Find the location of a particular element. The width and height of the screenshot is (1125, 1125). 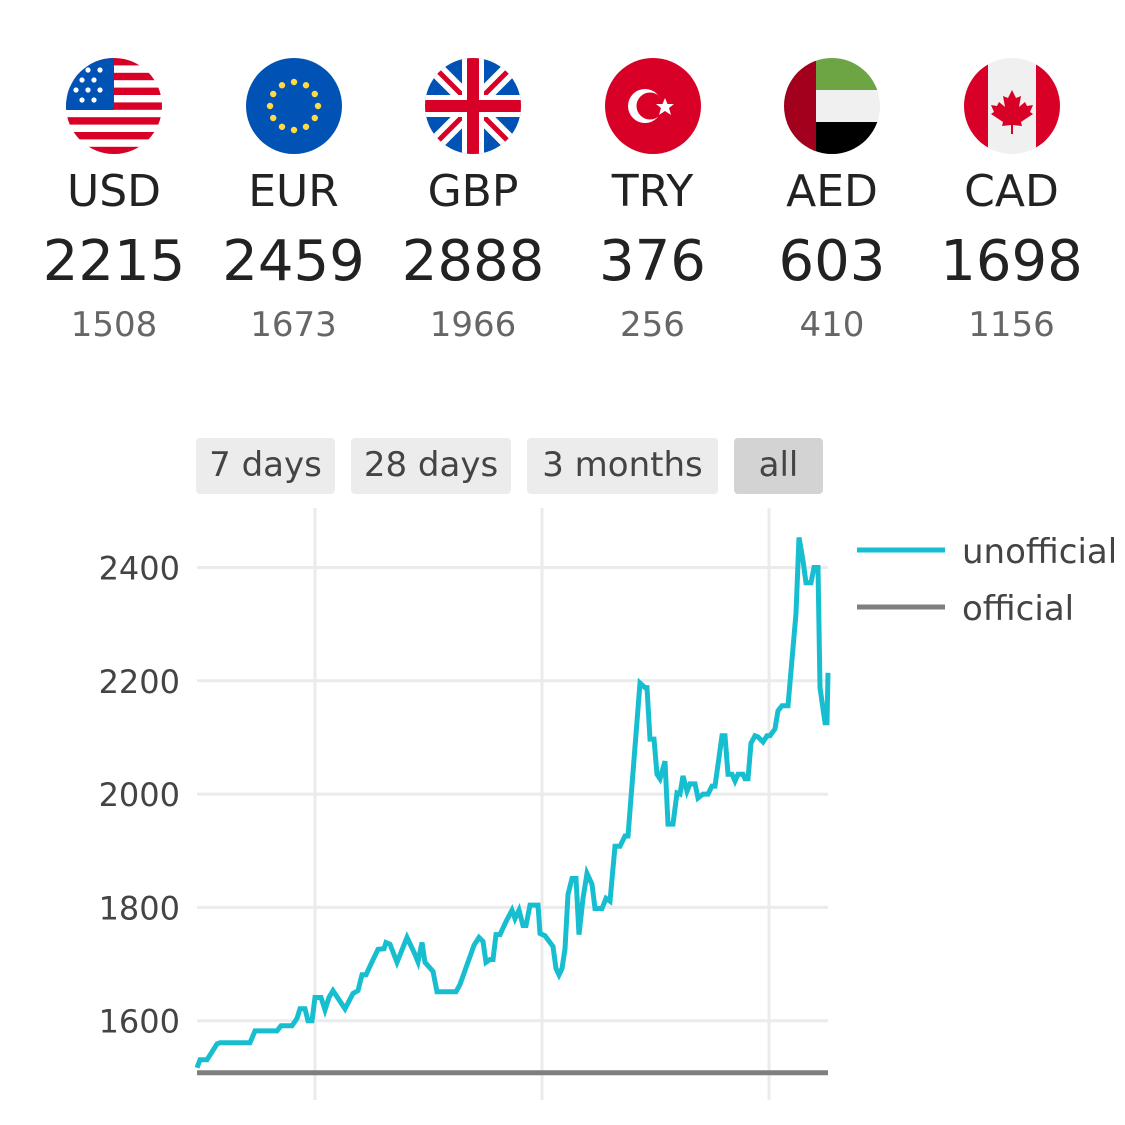

currency-aed: AED 603 410 is located at coordinates (832, 200).